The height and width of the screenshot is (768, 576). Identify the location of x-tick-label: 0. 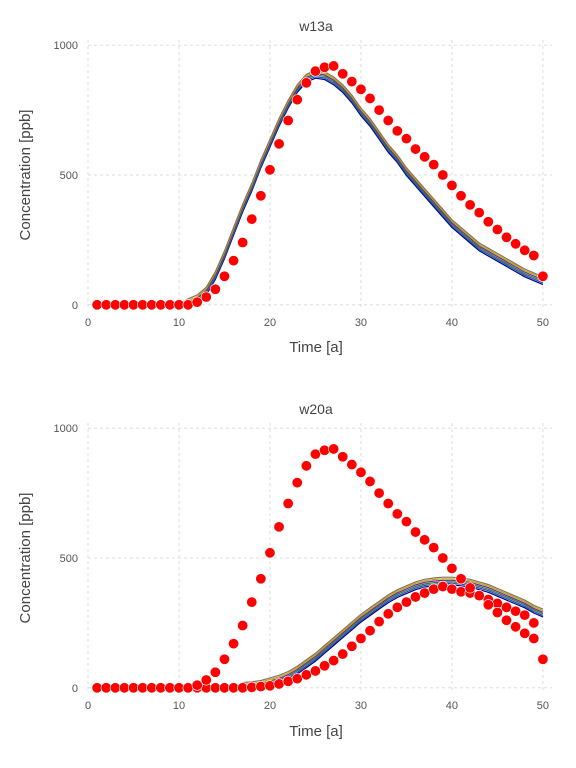
(88, 323).